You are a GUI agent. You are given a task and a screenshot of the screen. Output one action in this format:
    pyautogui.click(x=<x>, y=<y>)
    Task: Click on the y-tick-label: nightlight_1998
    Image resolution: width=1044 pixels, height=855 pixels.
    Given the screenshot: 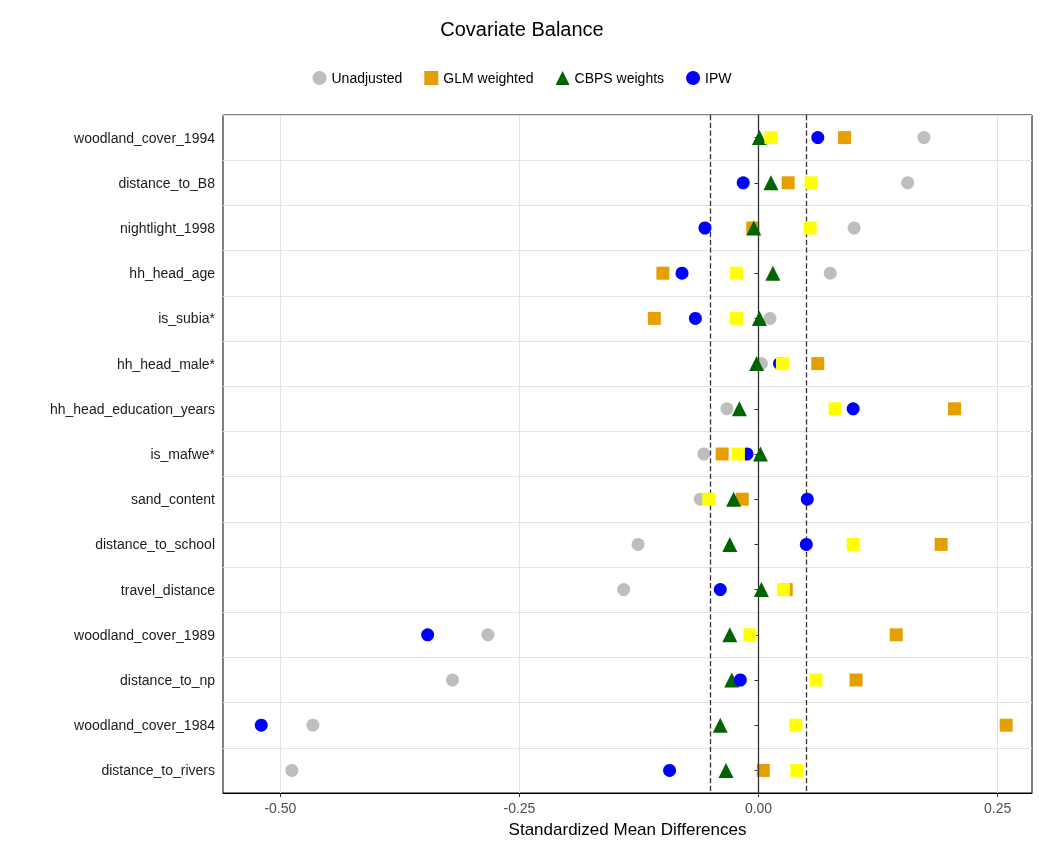 What is the action you would take?
    pyautogui.click(x=168, y=228)
    